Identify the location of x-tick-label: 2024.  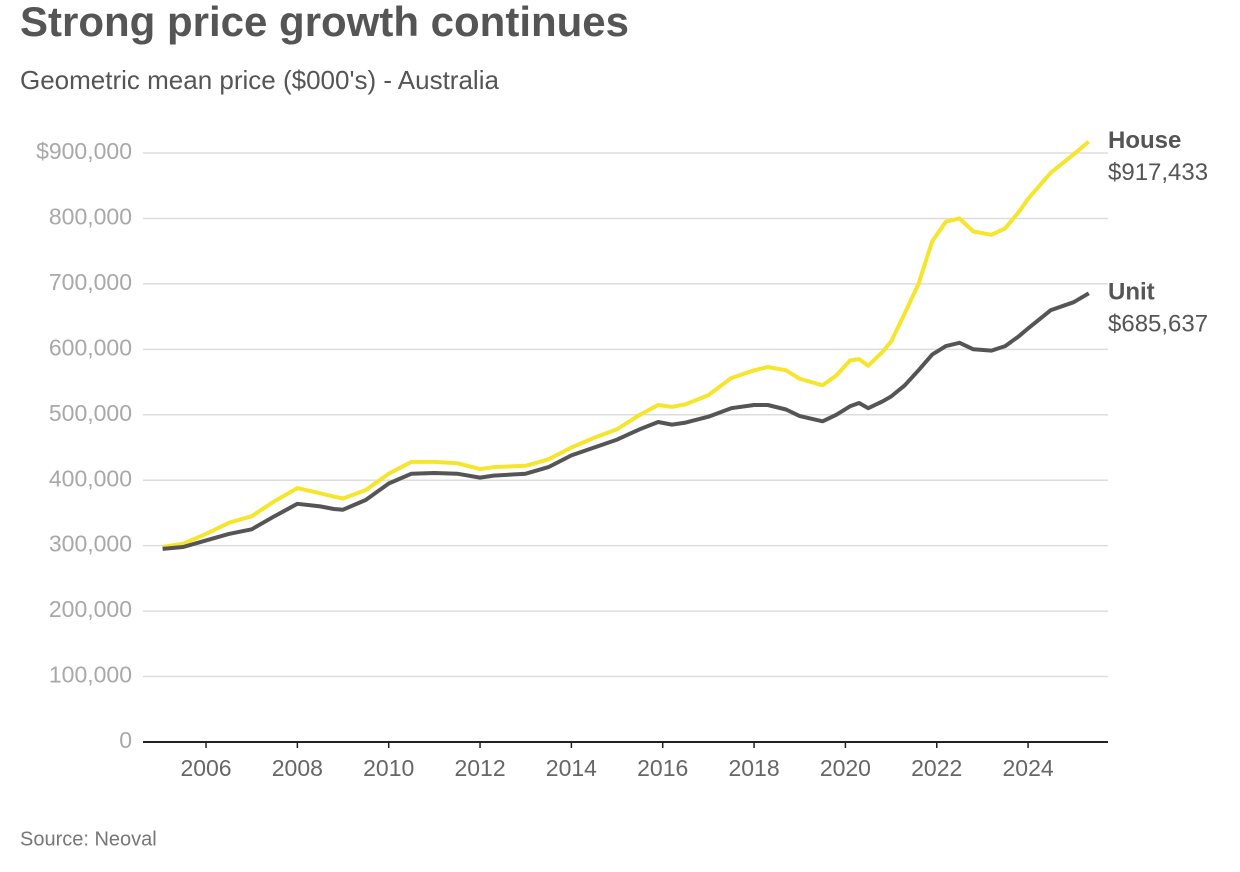
(1027, 768).